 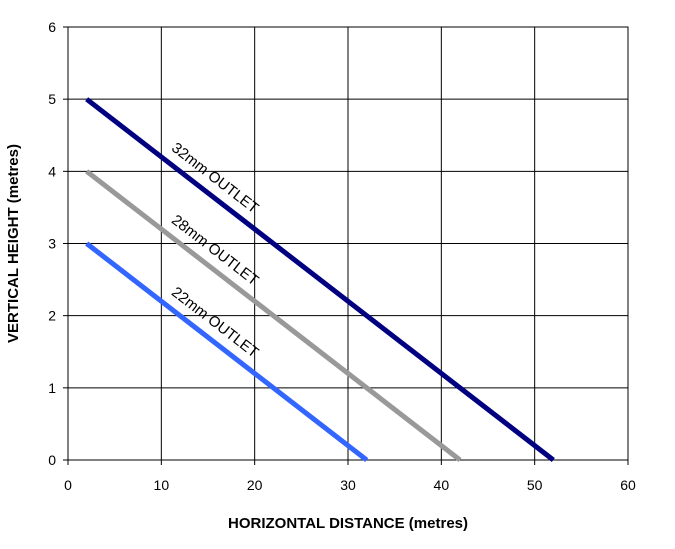 I want to click on y-tick-labels: 0 1 2 3 4 5 6, so click(x=52, y=243).